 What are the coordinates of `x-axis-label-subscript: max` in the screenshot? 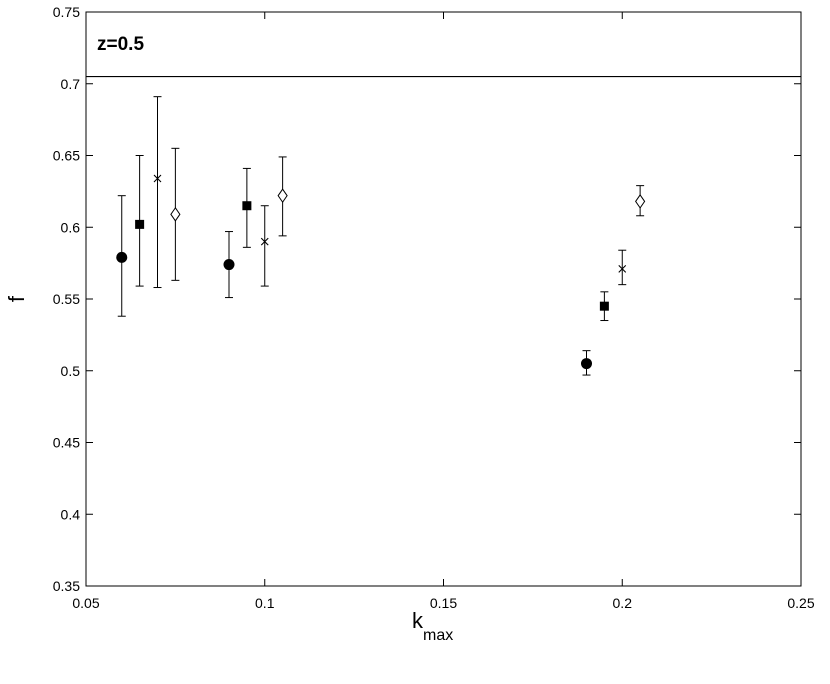 It's located at (438, 635).